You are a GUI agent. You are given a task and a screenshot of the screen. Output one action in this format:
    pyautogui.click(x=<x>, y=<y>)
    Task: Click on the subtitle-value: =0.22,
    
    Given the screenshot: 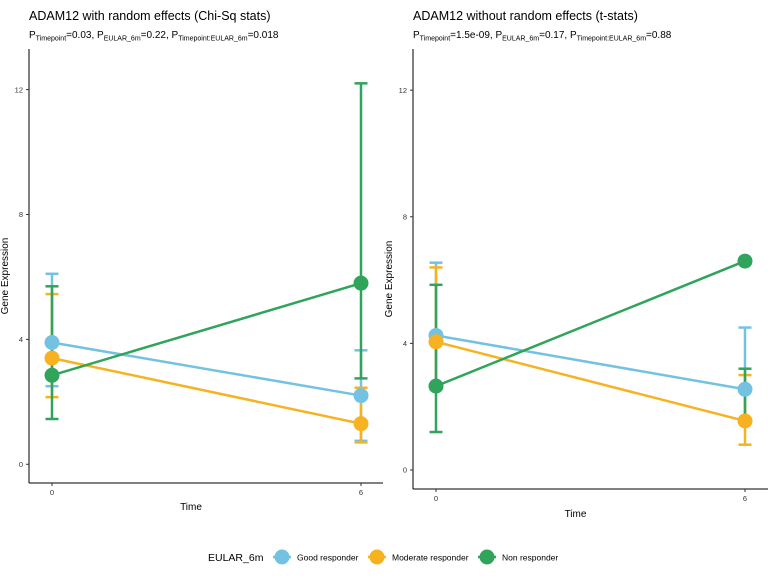 What is the action you would take?
    pyautogui.click(x=156, y=35)
    